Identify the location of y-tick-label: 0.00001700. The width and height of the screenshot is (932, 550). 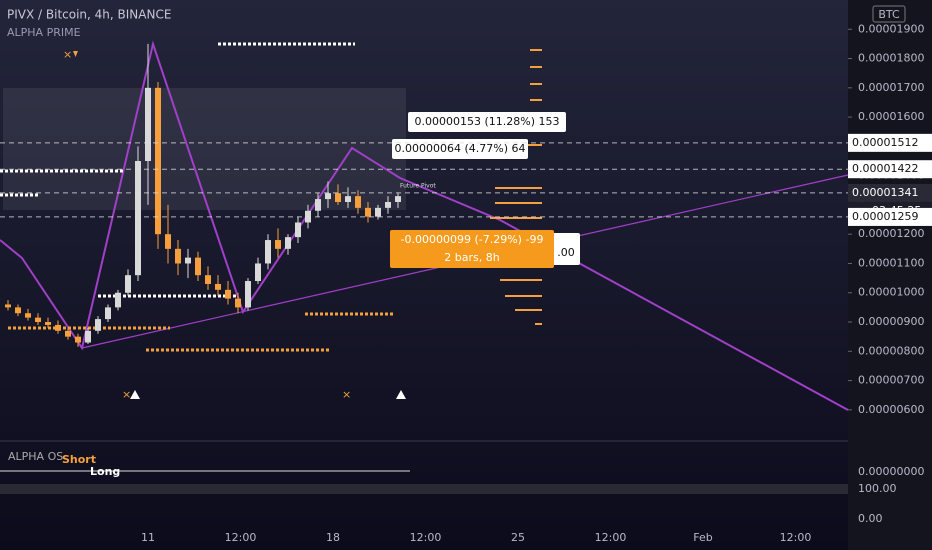
(891, 87).